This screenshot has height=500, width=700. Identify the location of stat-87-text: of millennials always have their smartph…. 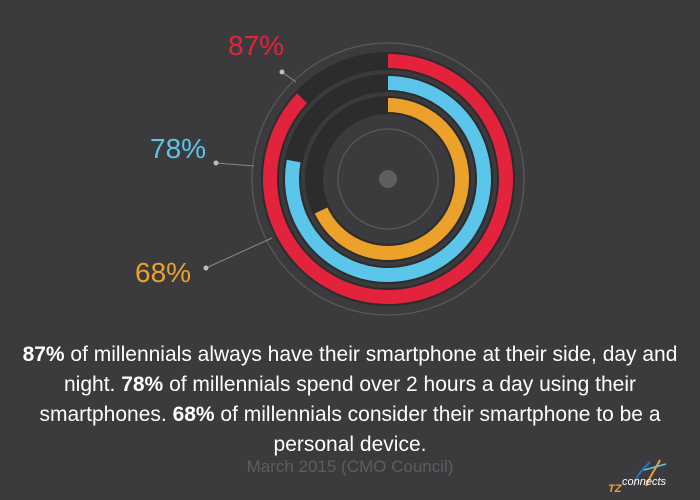
(370, 369).